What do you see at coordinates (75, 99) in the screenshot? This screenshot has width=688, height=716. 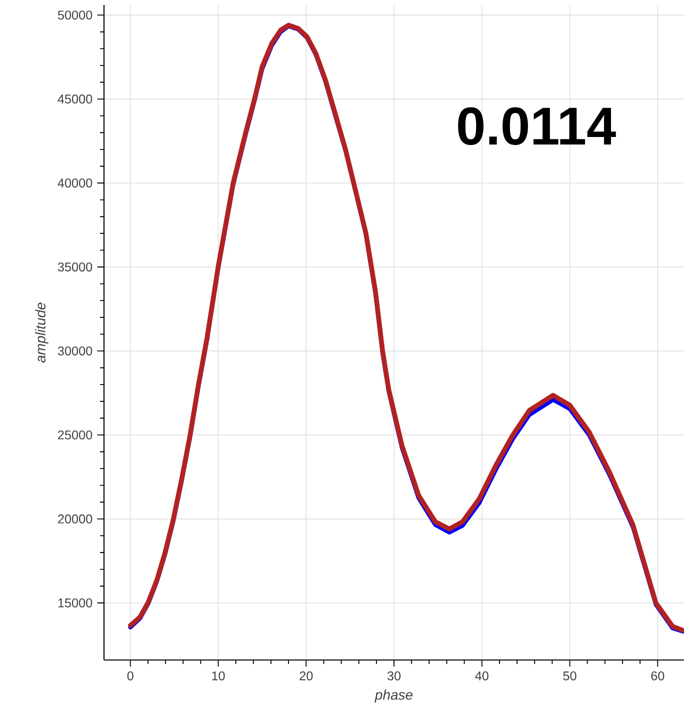 I see `y-tick-label: 45000` at bounding box center [75, 99].